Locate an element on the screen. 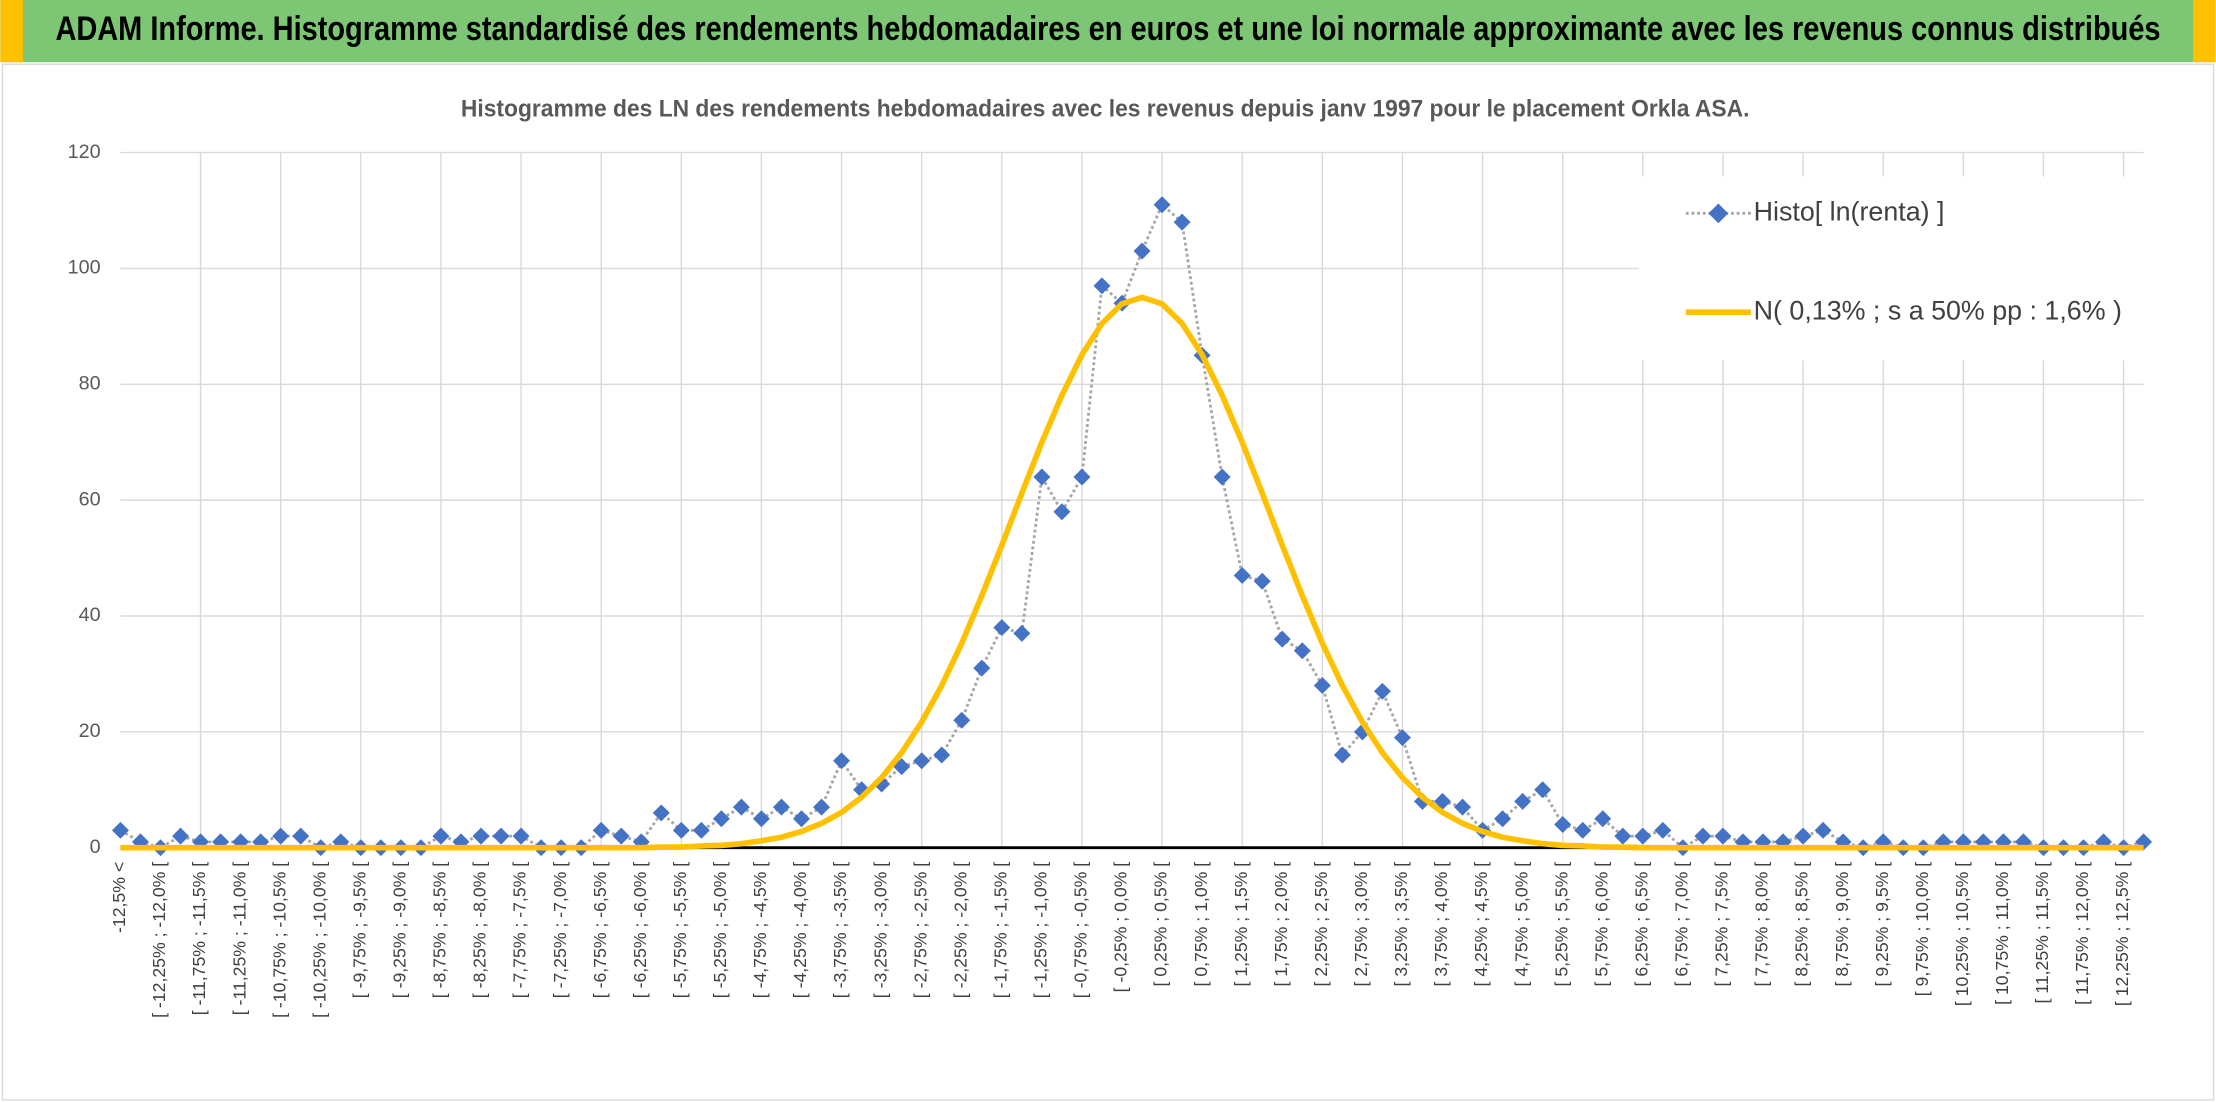 The width and height of the screenshot is (2216, 1102). x-tick-label: -12,5% < is located at coordinates (119, 897).